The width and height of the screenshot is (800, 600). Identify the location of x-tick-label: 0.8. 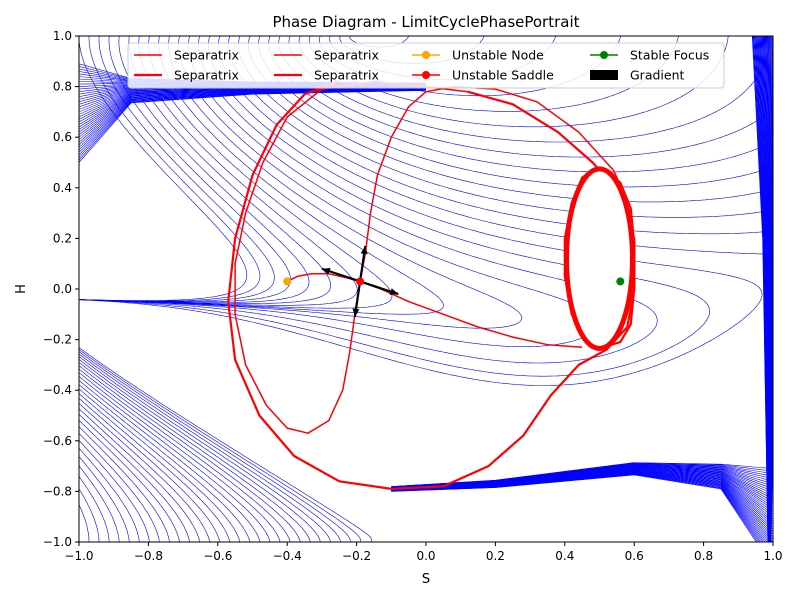
(703, 556).